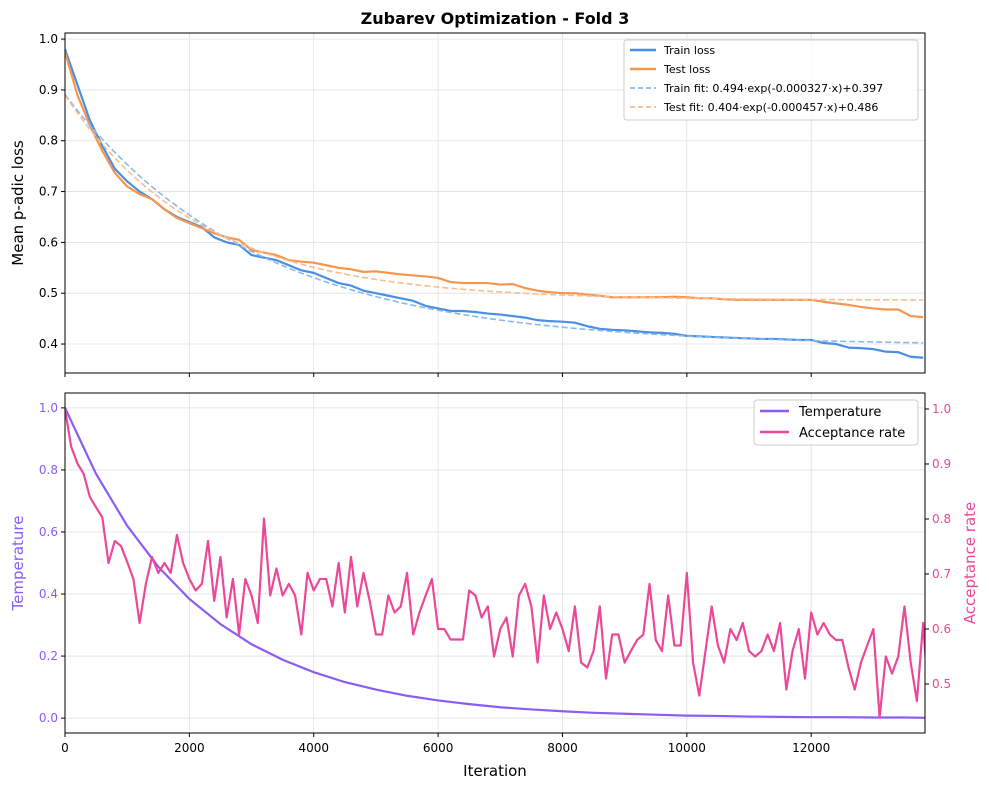 Image resolution: width=989 pixels, height=794 pixels. Describe the element at coordinates (852, 433) in the screenshot. I see `legend-label-acceptance-rate: Acceptance rate` at that location.